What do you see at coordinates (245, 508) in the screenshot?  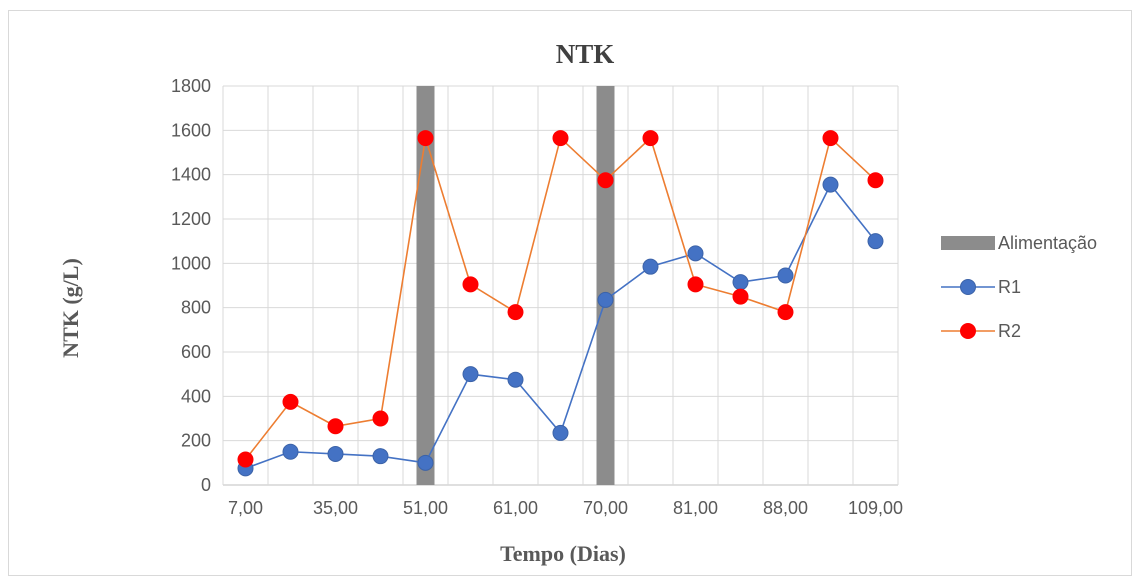 I see `x-tick-label: 7,00` at bounding box center [245, 508].